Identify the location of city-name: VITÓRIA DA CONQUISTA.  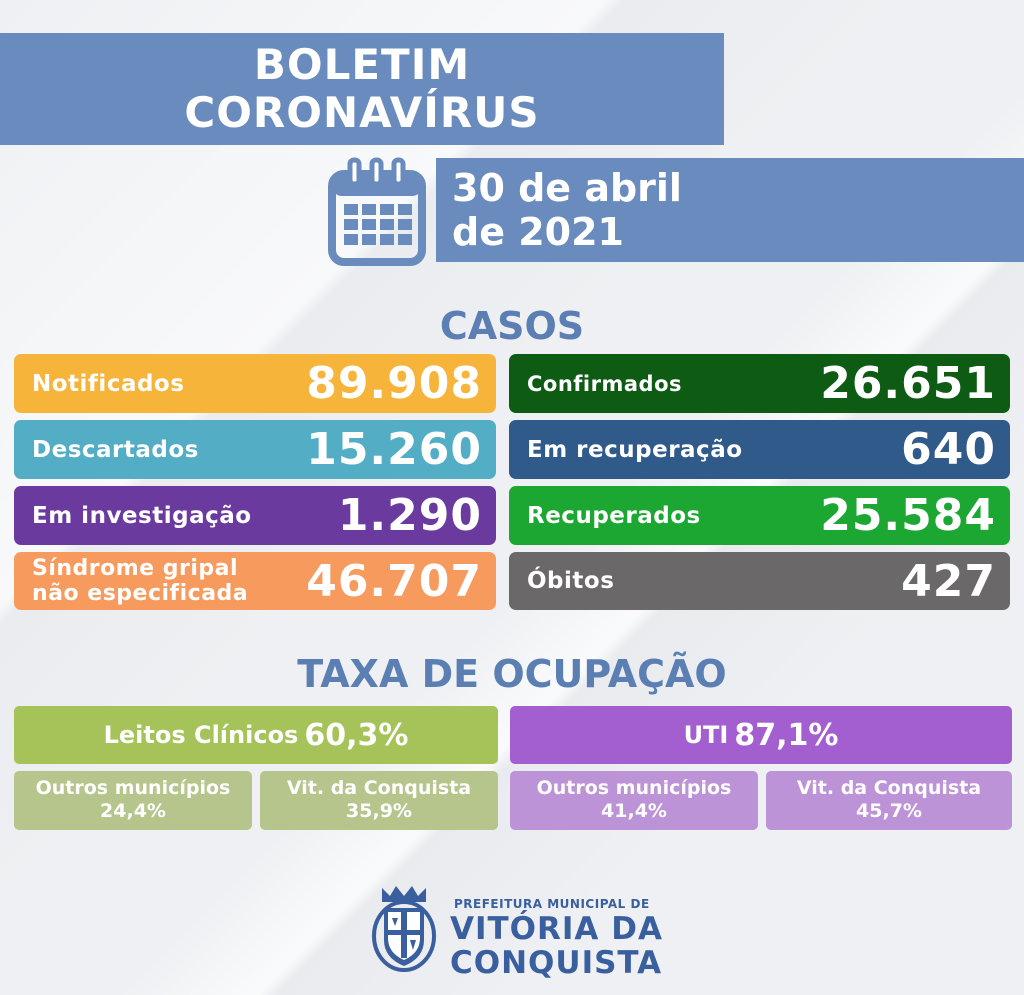
(556, 946).